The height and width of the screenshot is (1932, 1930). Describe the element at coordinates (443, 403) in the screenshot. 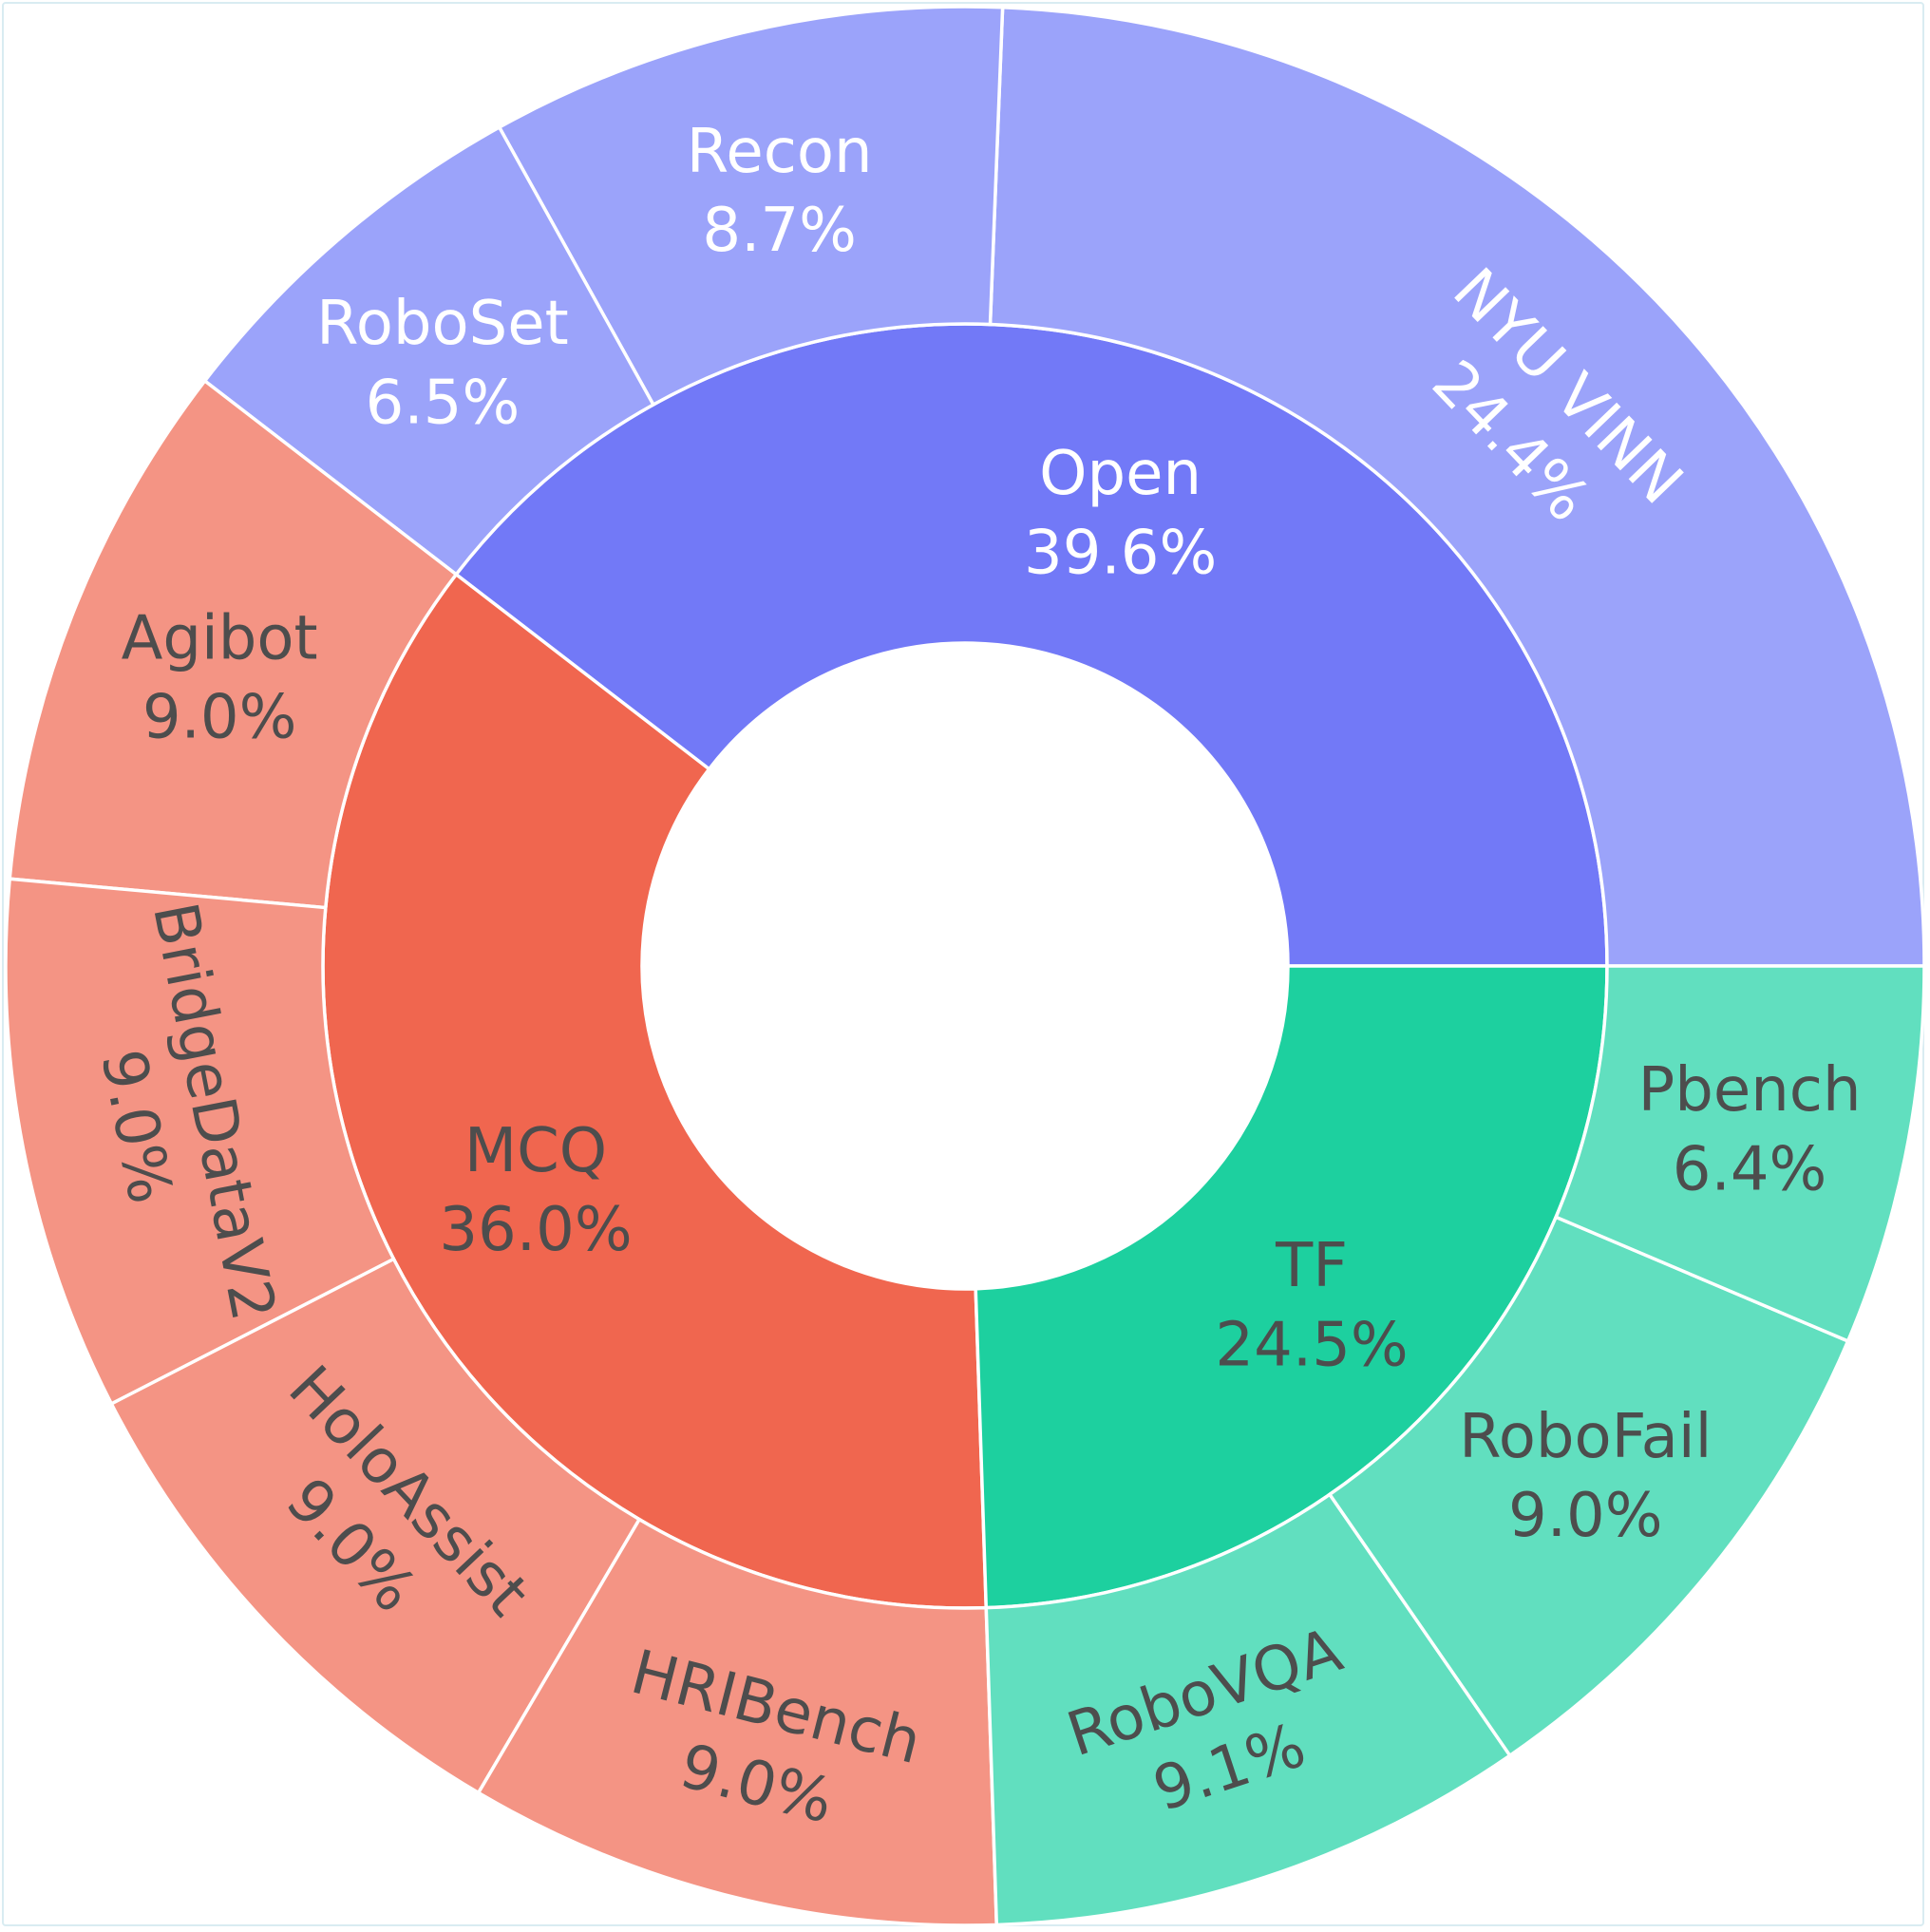

I see `segment-percent-roboset: 6.5%` at that location.